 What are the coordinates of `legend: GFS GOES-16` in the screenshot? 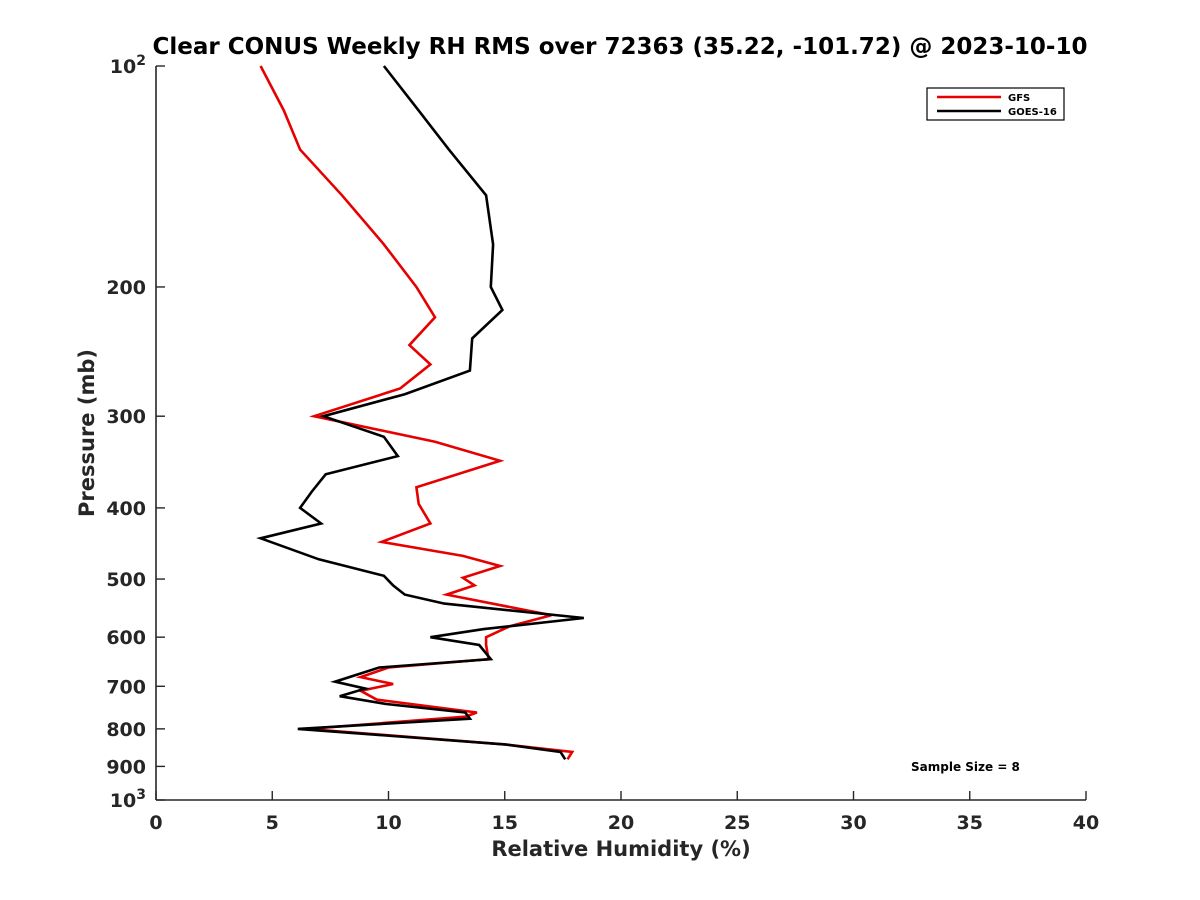 It's located at (995, 104).